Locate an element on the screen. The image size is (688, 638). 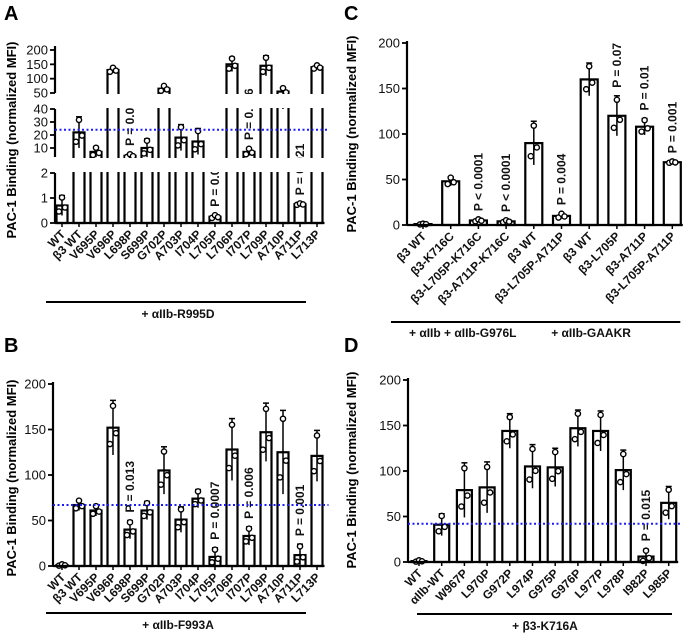
p-value-label: P = 0.01 is located at coordinates (645, 87).